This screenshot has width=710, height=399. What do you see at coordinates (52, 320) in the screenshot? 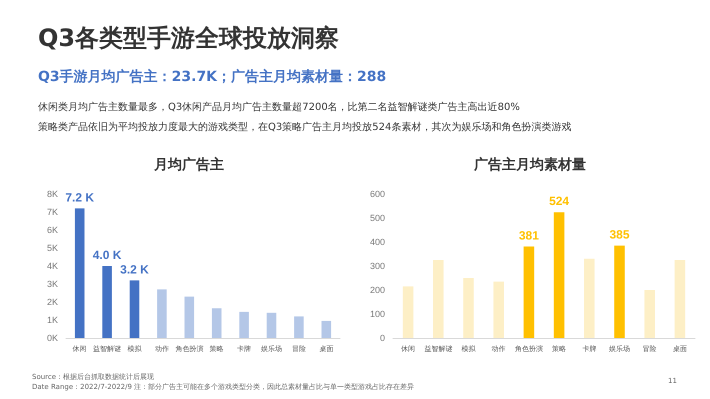
I see `y-tick-label: 1K` at bounding box center [52, 320].